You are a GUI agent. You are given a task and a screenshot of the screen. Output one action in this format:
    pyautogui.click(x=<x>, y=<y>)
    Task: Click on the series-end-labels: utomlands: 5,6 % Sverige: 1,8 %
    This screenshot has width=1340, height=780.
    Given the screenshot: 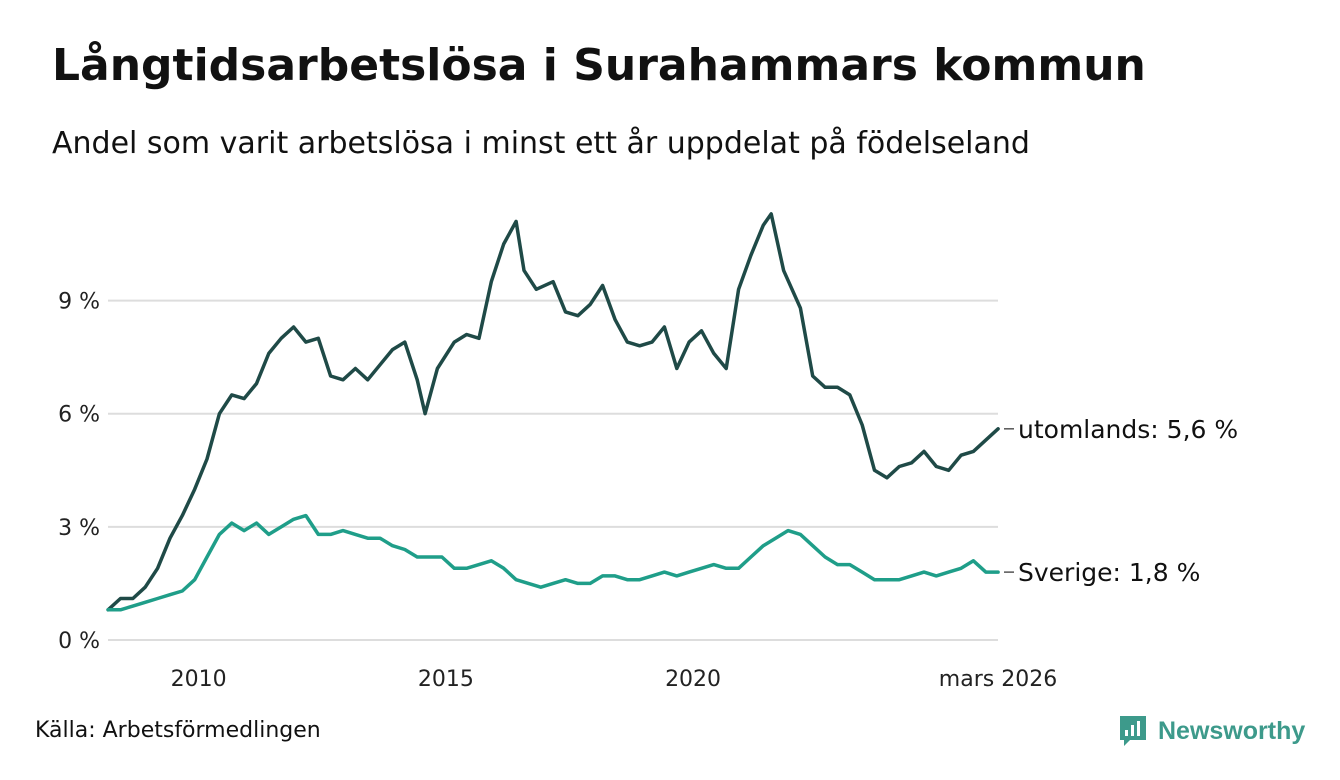 What is the action you would take?
    pyautogui.click(x=1121, y=501)
    